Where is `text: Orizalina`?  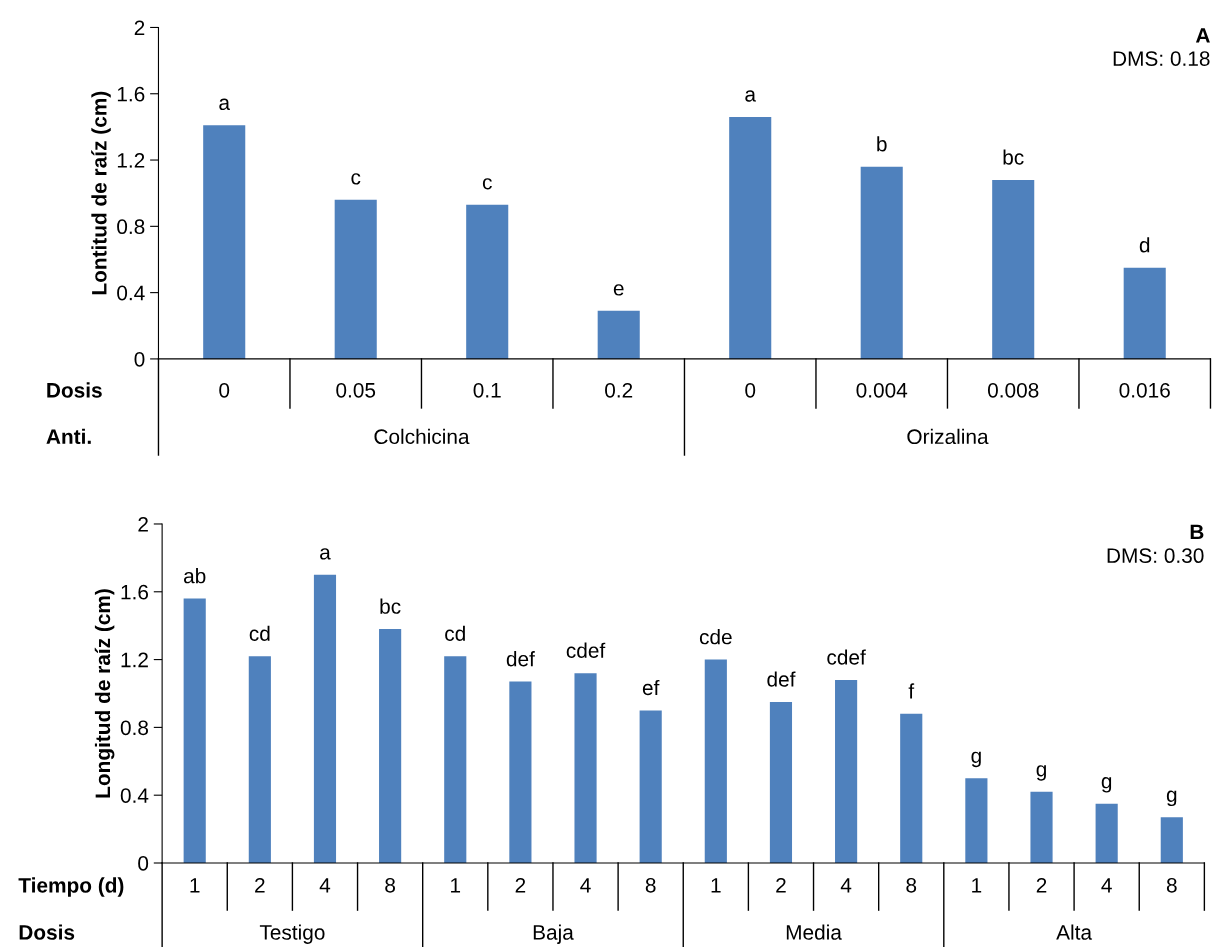 text: Orizalina is located at coordinates (948, 436).